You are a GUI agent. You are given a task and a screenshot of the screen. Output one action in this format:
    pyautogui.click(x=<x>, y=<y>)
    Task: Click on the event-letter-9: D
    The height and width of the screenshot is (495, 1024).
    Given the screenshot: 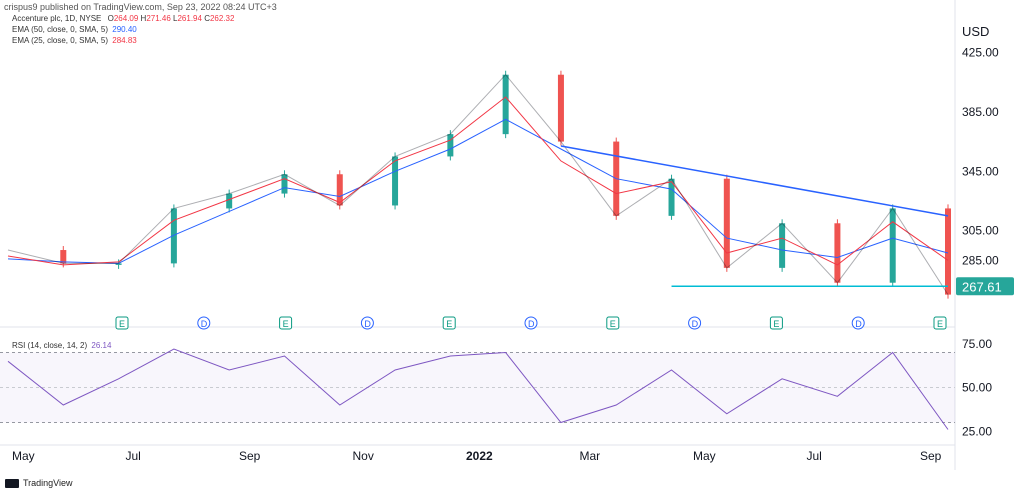 What is the action you would take?
    pyautogui.click(x=858, y=324)
    